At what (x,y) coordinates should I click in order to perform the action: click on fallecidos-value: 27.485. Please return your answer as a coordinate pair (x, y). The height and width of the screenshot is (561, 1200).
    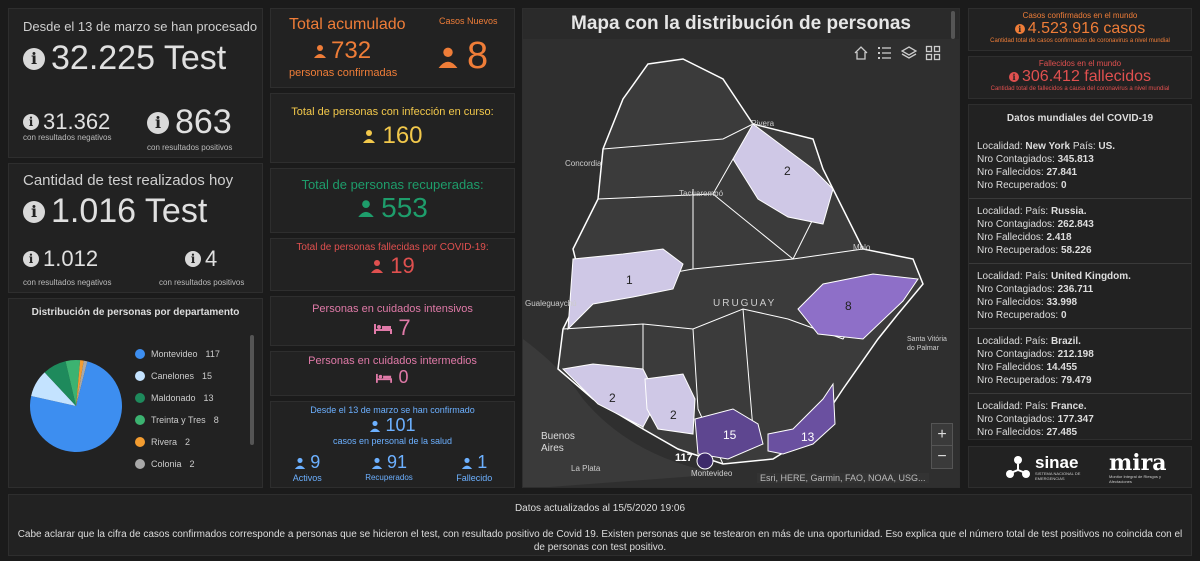
    Looking at the image, I should click on (1062, 432).